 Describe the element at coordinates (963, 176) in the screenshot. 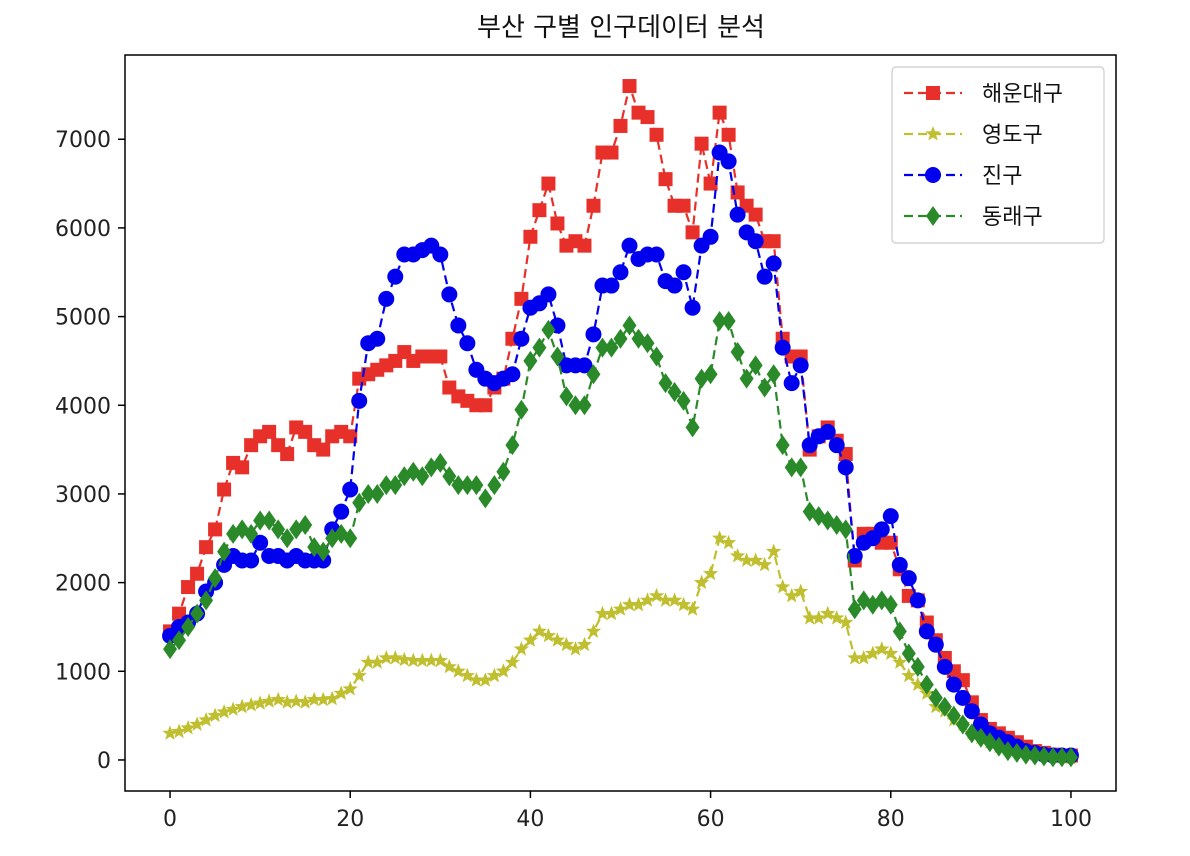

I see `legend-item: 진구` at that location.